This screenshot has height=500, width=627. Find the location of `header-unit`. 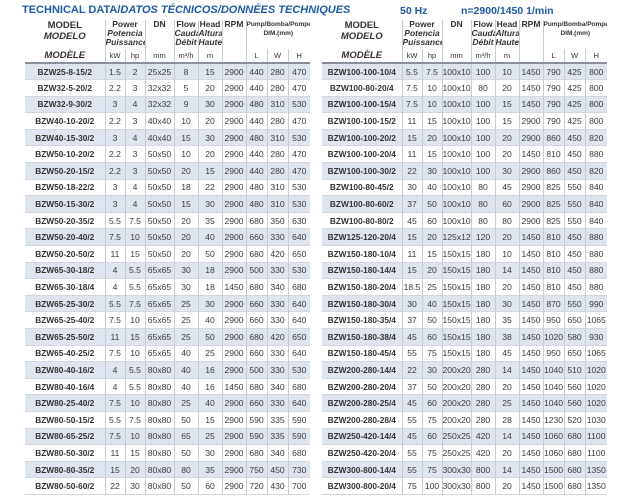

header-unit is located at coordinates (530, 56).